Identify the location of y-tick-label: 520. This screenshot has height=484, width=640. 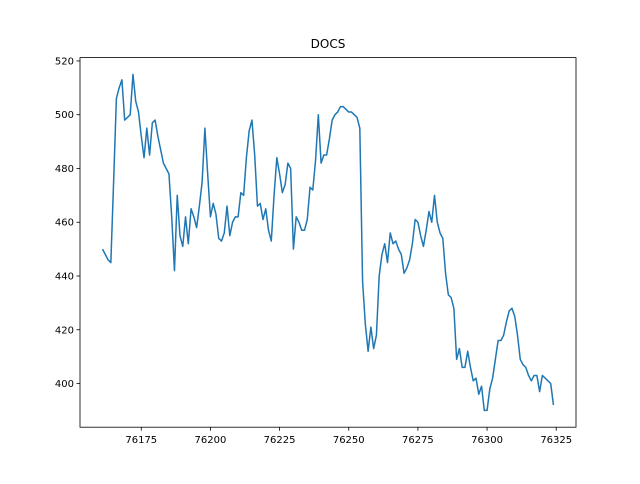
(64, 61).